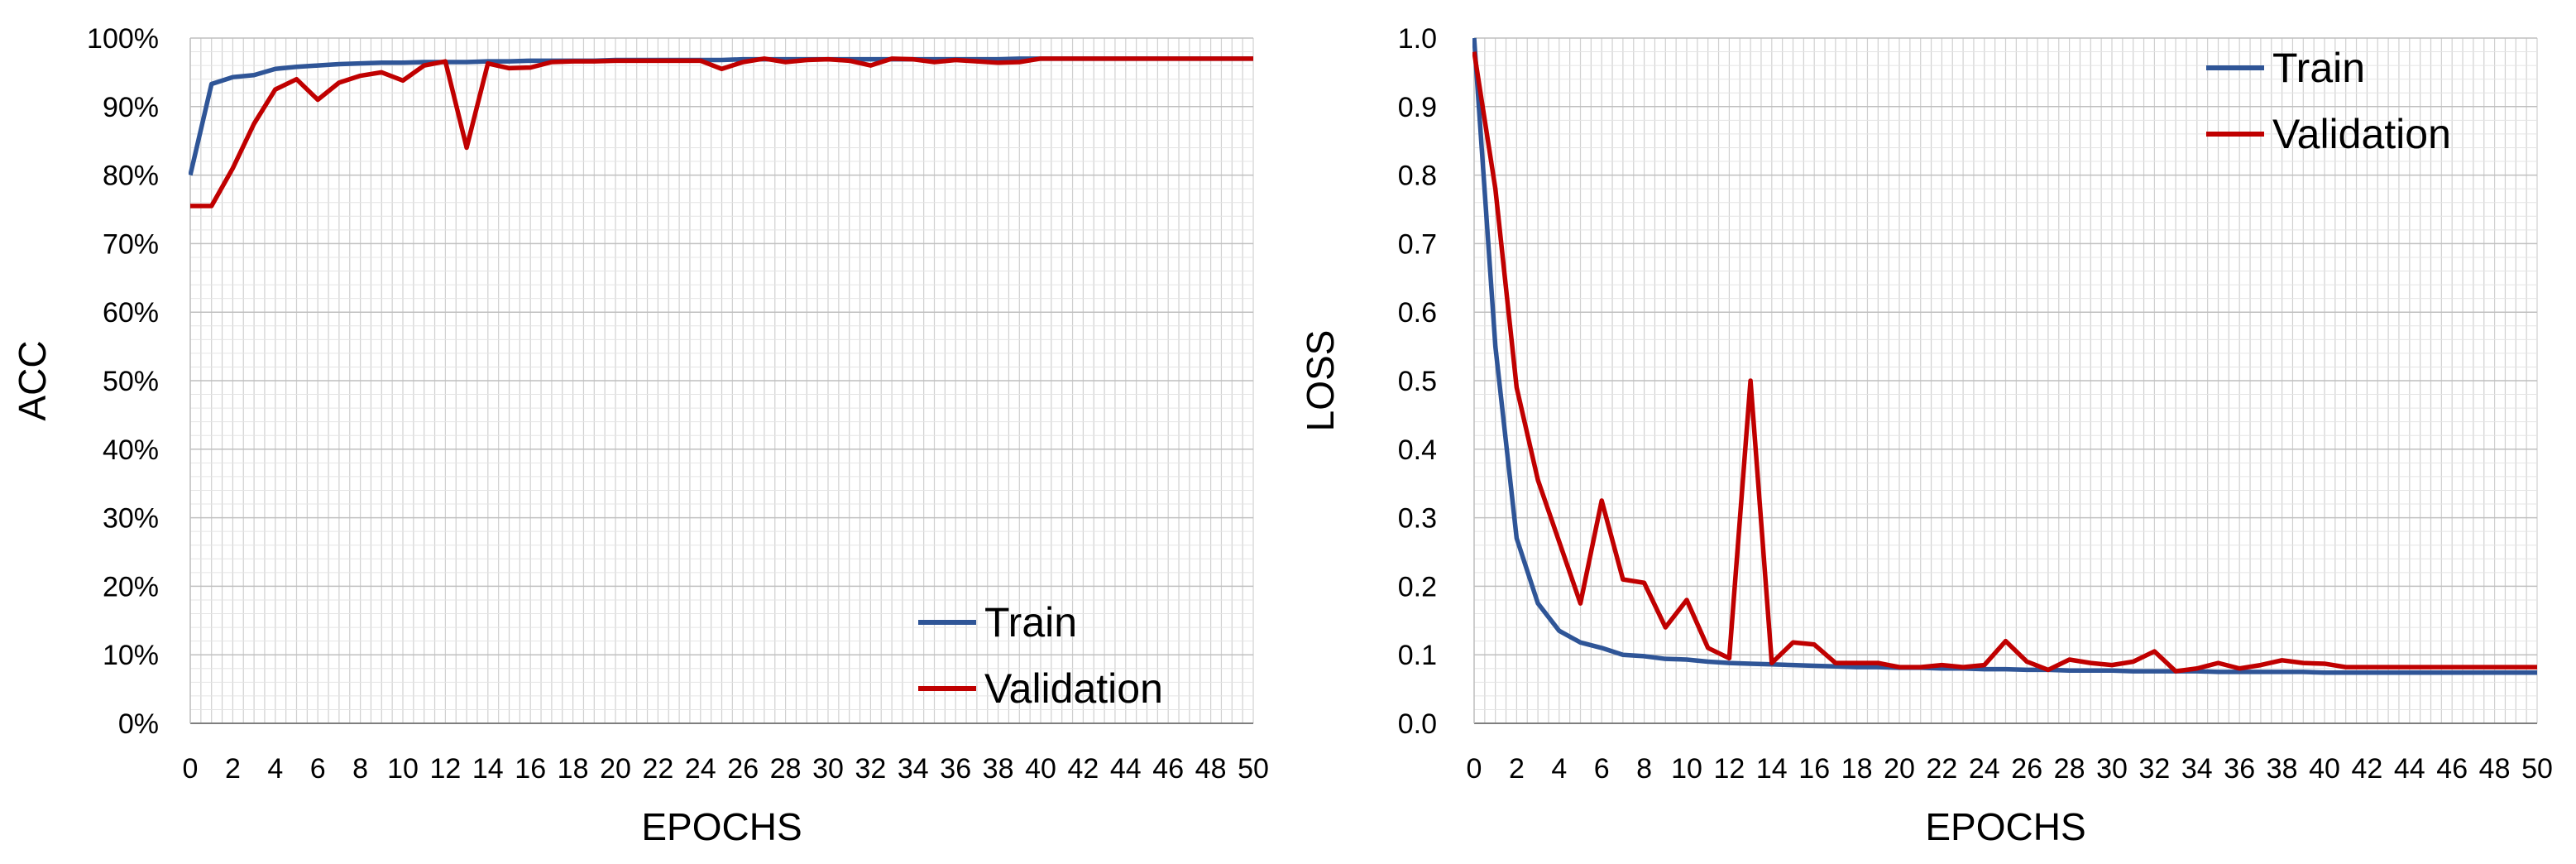 This screenshot has height=864, width=2576. I want to click on y-tick-label: 80%, so click(131, 176).